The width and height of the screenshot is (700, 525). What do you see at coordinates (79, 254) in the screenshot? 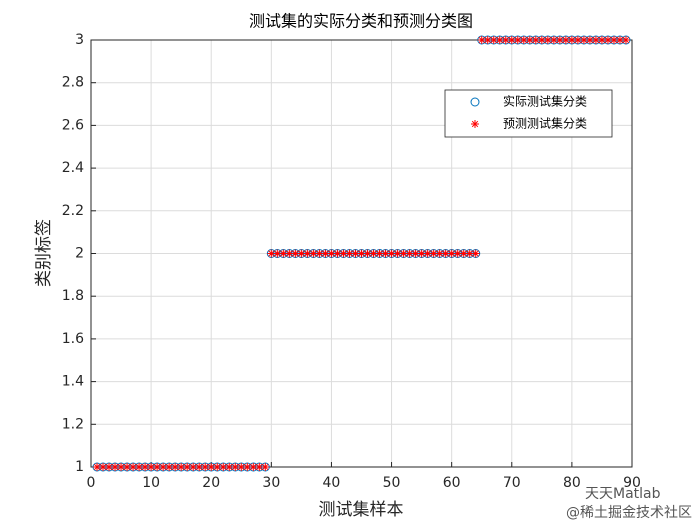
I see `y-tick-label: 2` at bounding box center [79, 254].